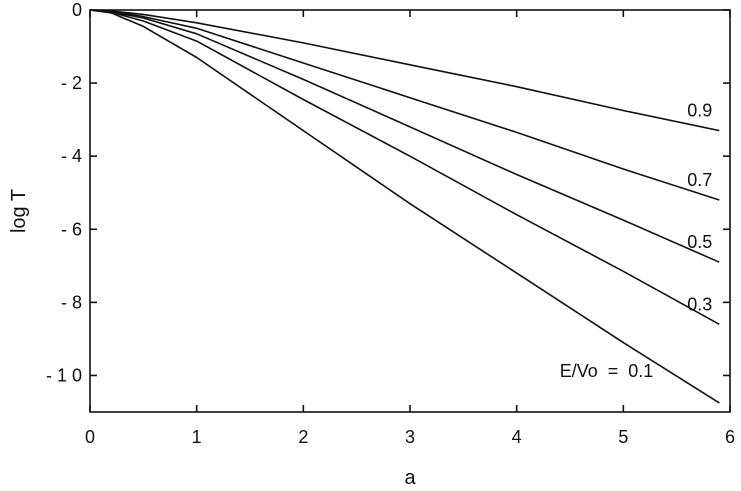 The image size is (741, 491). What do you see at coordinates (197, 437) in the screenshot?
I see `x-tick-label: 1` at bounding box center [197, 437].